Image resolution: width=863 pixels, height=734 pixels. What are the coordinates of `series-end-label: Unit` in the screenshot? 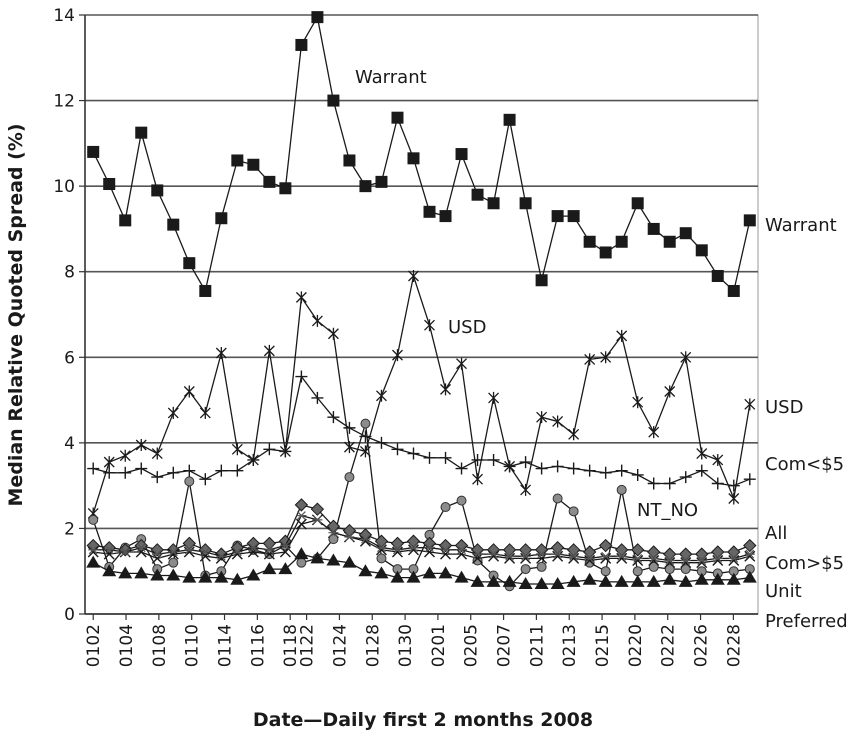 It's located at (783, 591).